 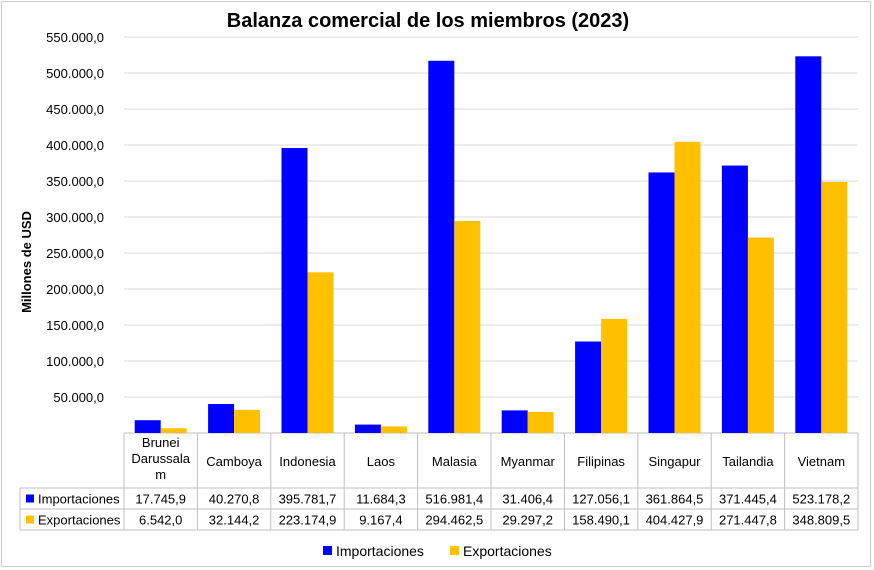 I want to click on y-tick-label: 100.000,0, so click(x=75, y=361).